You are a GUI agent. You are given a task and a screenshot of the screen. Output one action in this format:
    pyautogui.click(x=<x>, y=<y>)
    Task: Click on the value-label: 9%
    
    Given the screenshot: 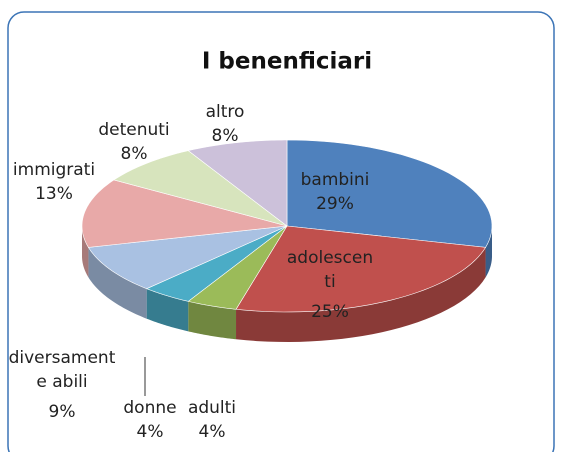 What is the action you would take?
    pyautogui.click(x=62, y=412)
    